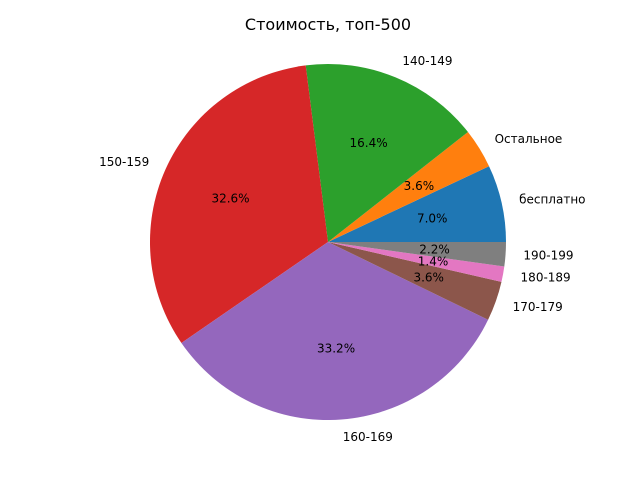 The width and height of the screenshot is (640, 480). Describe the element at coordinates (124, 162) in the screenshot. I see `slice-label-150-159: 150-159` at that location.